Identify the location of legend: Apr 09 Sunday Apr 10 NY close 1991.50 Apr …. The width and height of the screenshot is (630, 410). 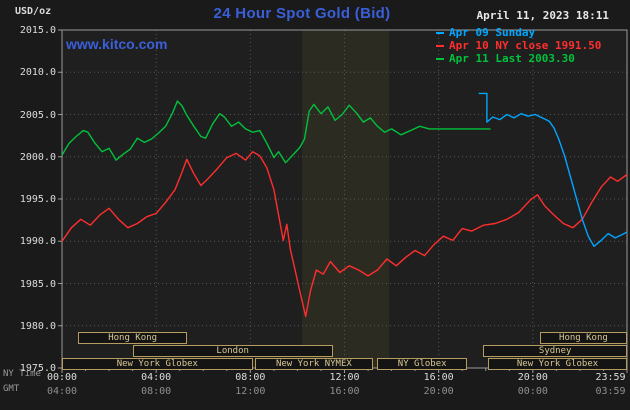
(518, 45).